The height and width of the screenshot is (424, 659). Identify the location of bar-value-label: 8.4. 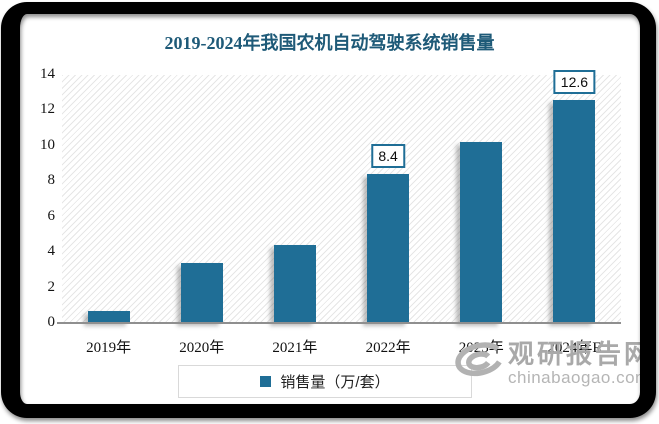
(388, 156).